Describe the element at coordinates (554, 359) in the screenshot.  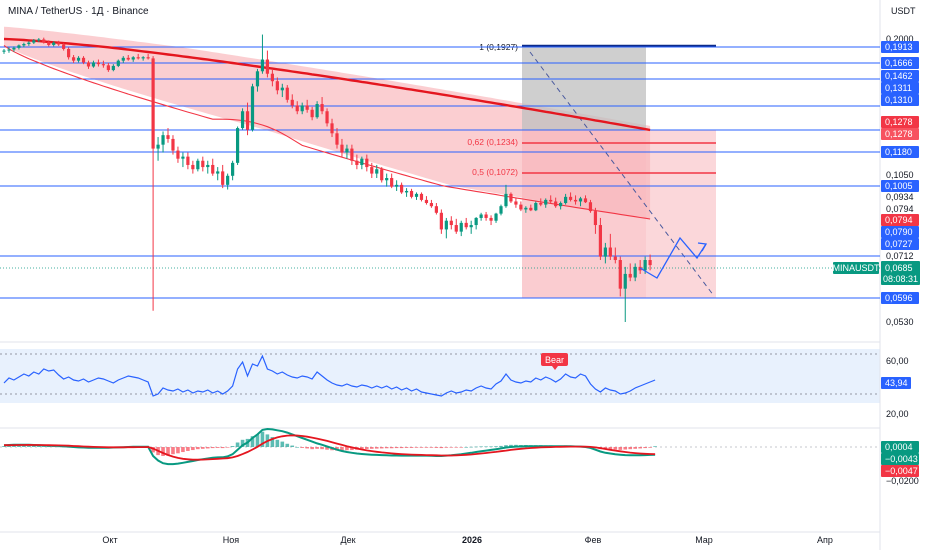
I see `bear-badge` at that location.